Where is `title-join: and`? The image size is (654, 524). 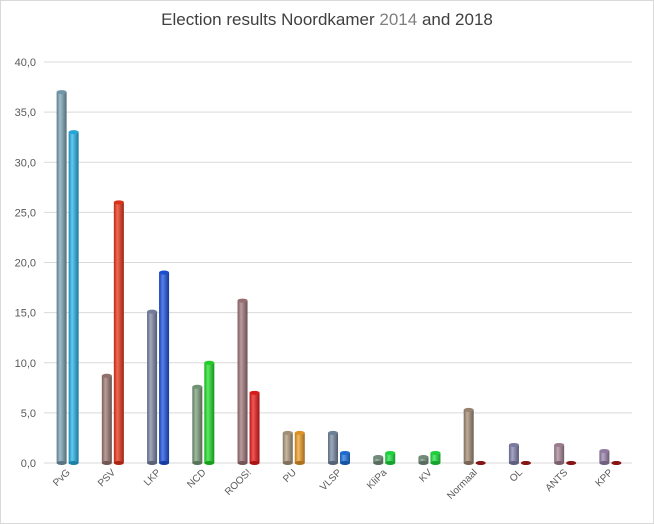
title-join: and is located at coordinates (436, 19).